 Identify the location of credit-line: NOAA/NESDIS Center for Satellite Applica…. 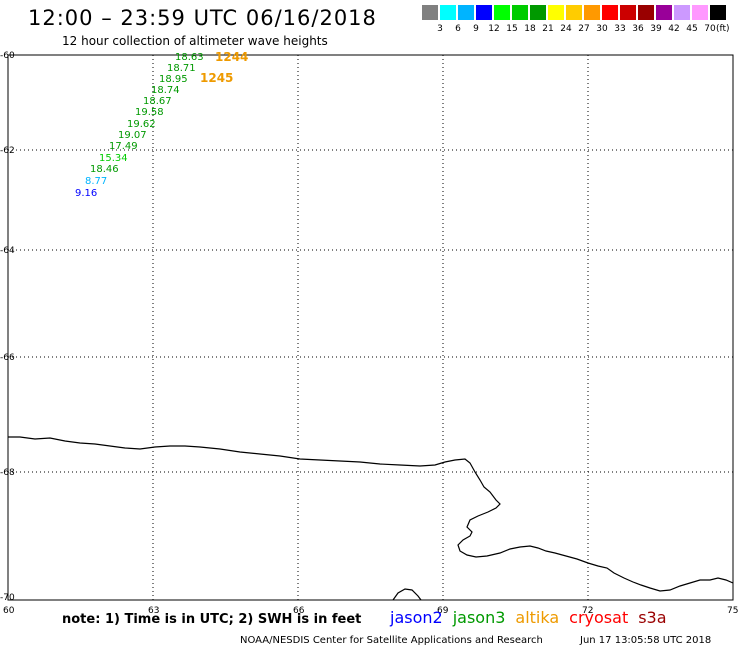
(391, 640).